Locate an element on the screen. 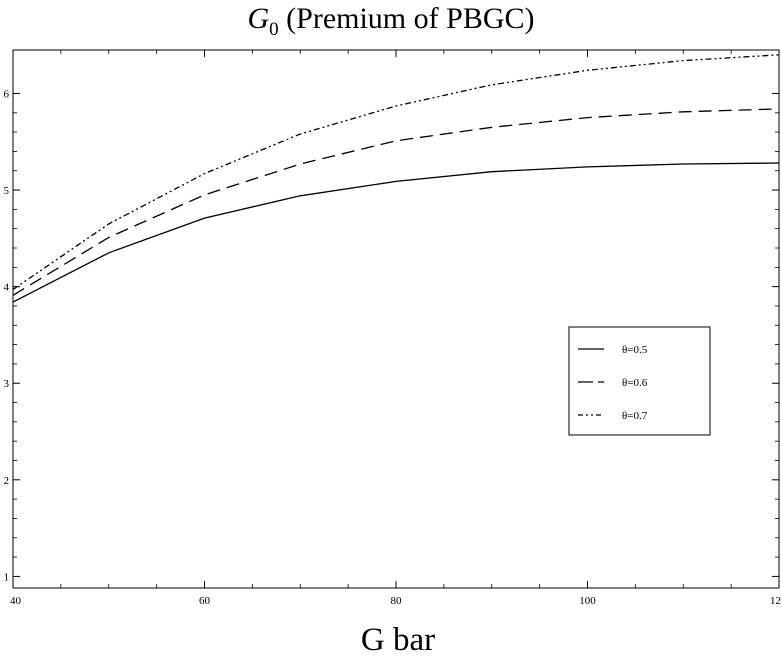  x-tick-label: 40 is located at coordinates (16, 601).